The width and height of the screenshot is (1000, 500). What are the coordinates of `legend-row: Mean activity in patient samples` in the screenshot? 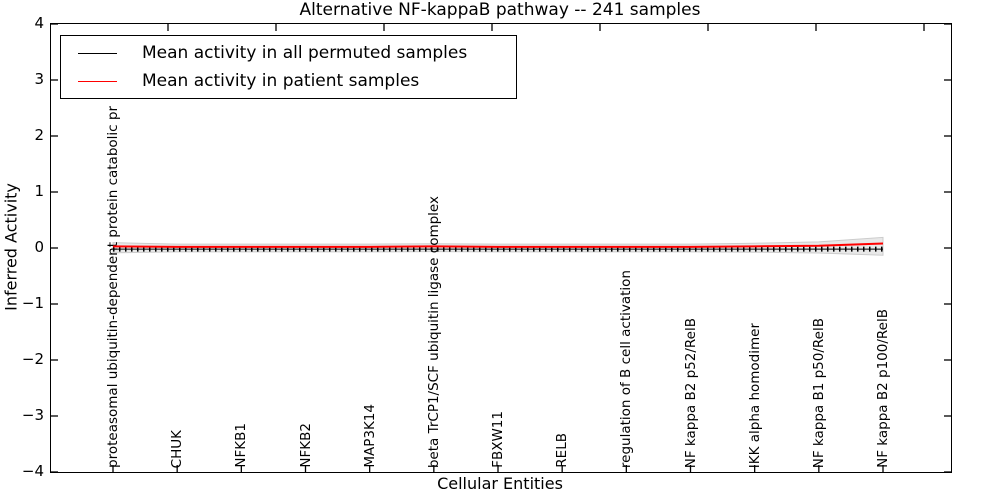 It's located at (288, 81).